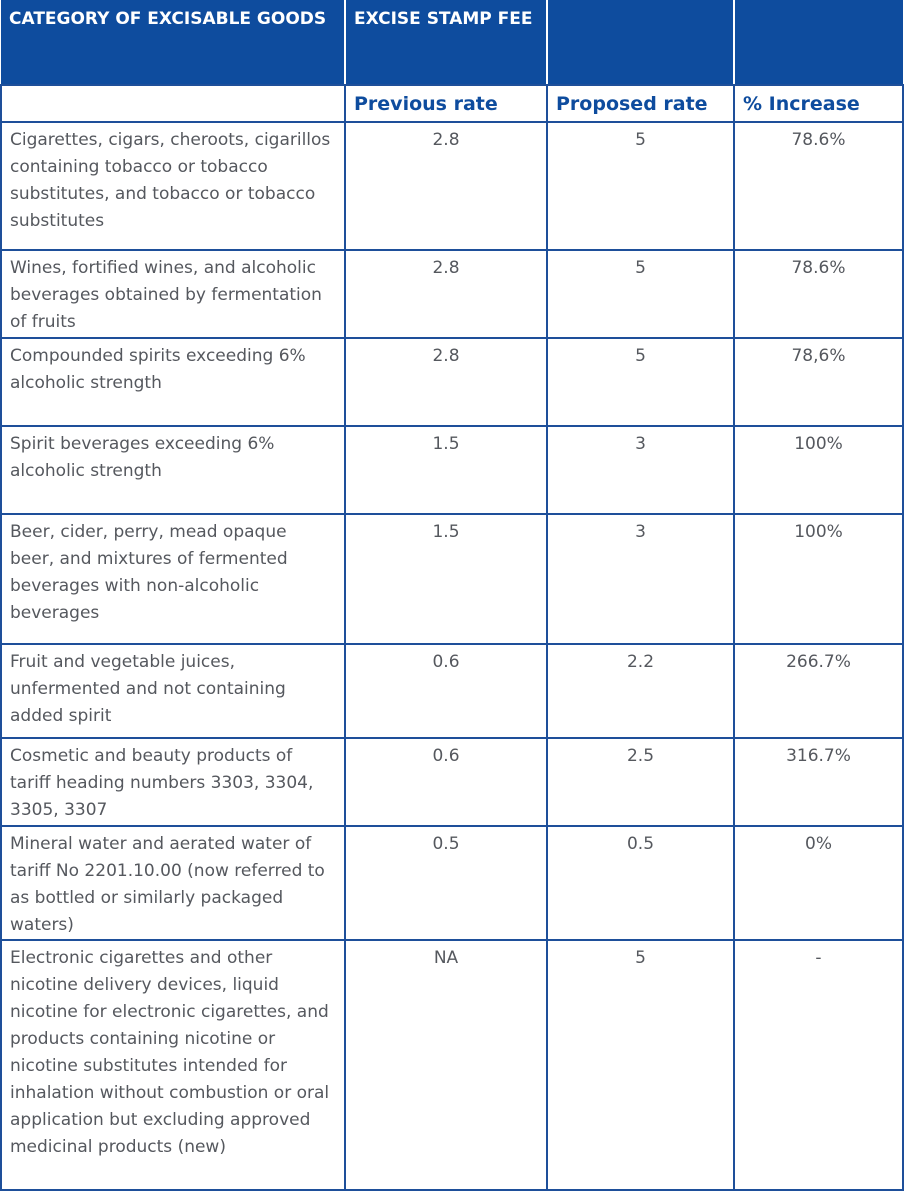 This screenshot has width=904, height=1197. Describe the element at coordinates (818, 103) in the screenshot. I see `subheader-percent-increase: % Increase` at that location.